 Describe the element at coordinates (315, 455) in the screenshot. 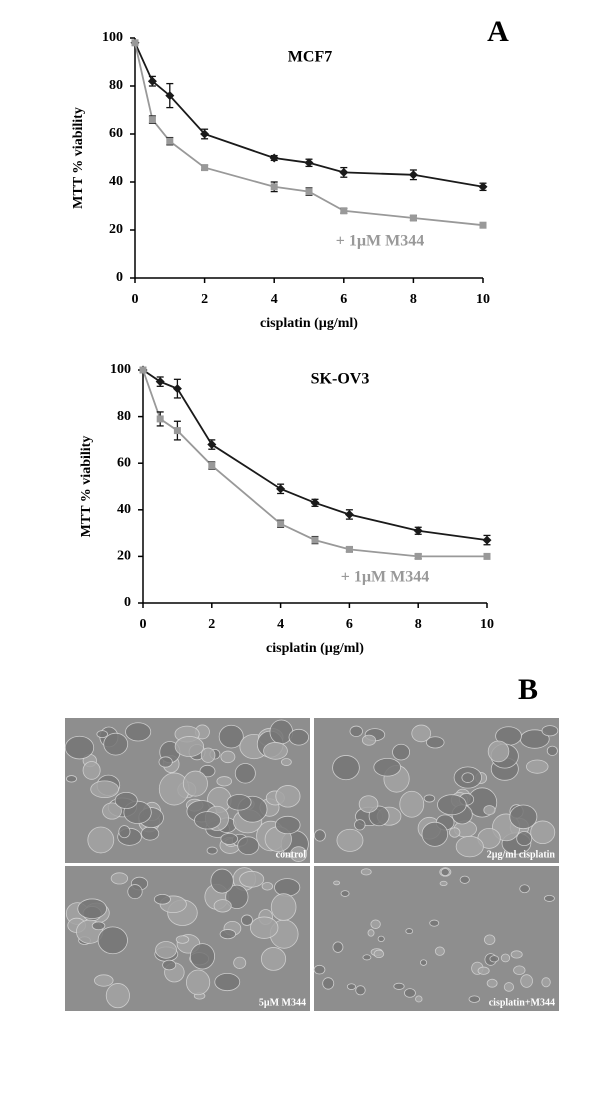

I see `series-line` at that location.